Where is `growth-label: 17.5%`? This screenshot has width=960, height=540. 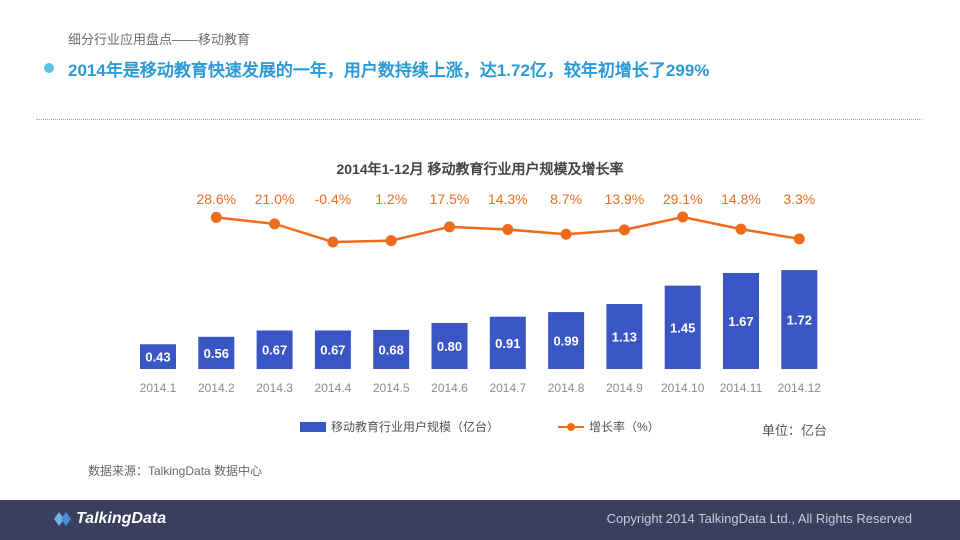
growth-label: 17.5% is located at coordinates (450, 199).